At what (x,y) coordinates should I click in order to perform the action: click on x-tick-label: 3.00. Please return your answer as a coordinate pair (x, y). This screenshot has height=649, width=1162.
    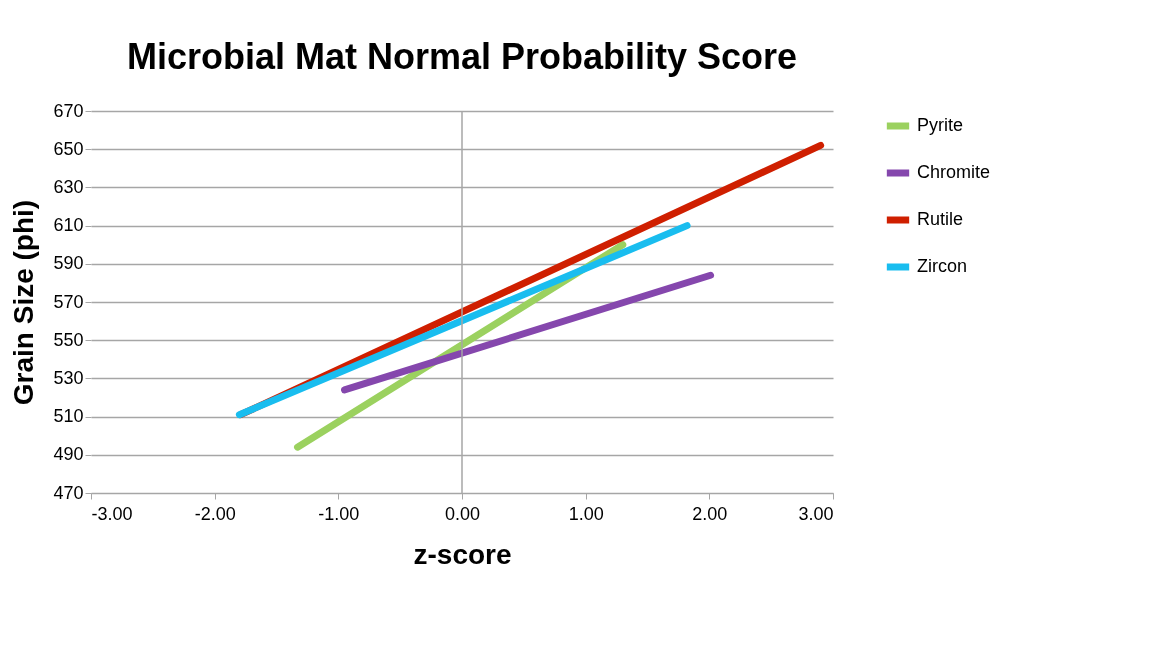
    Looking at the image, I should click on (816, 513).